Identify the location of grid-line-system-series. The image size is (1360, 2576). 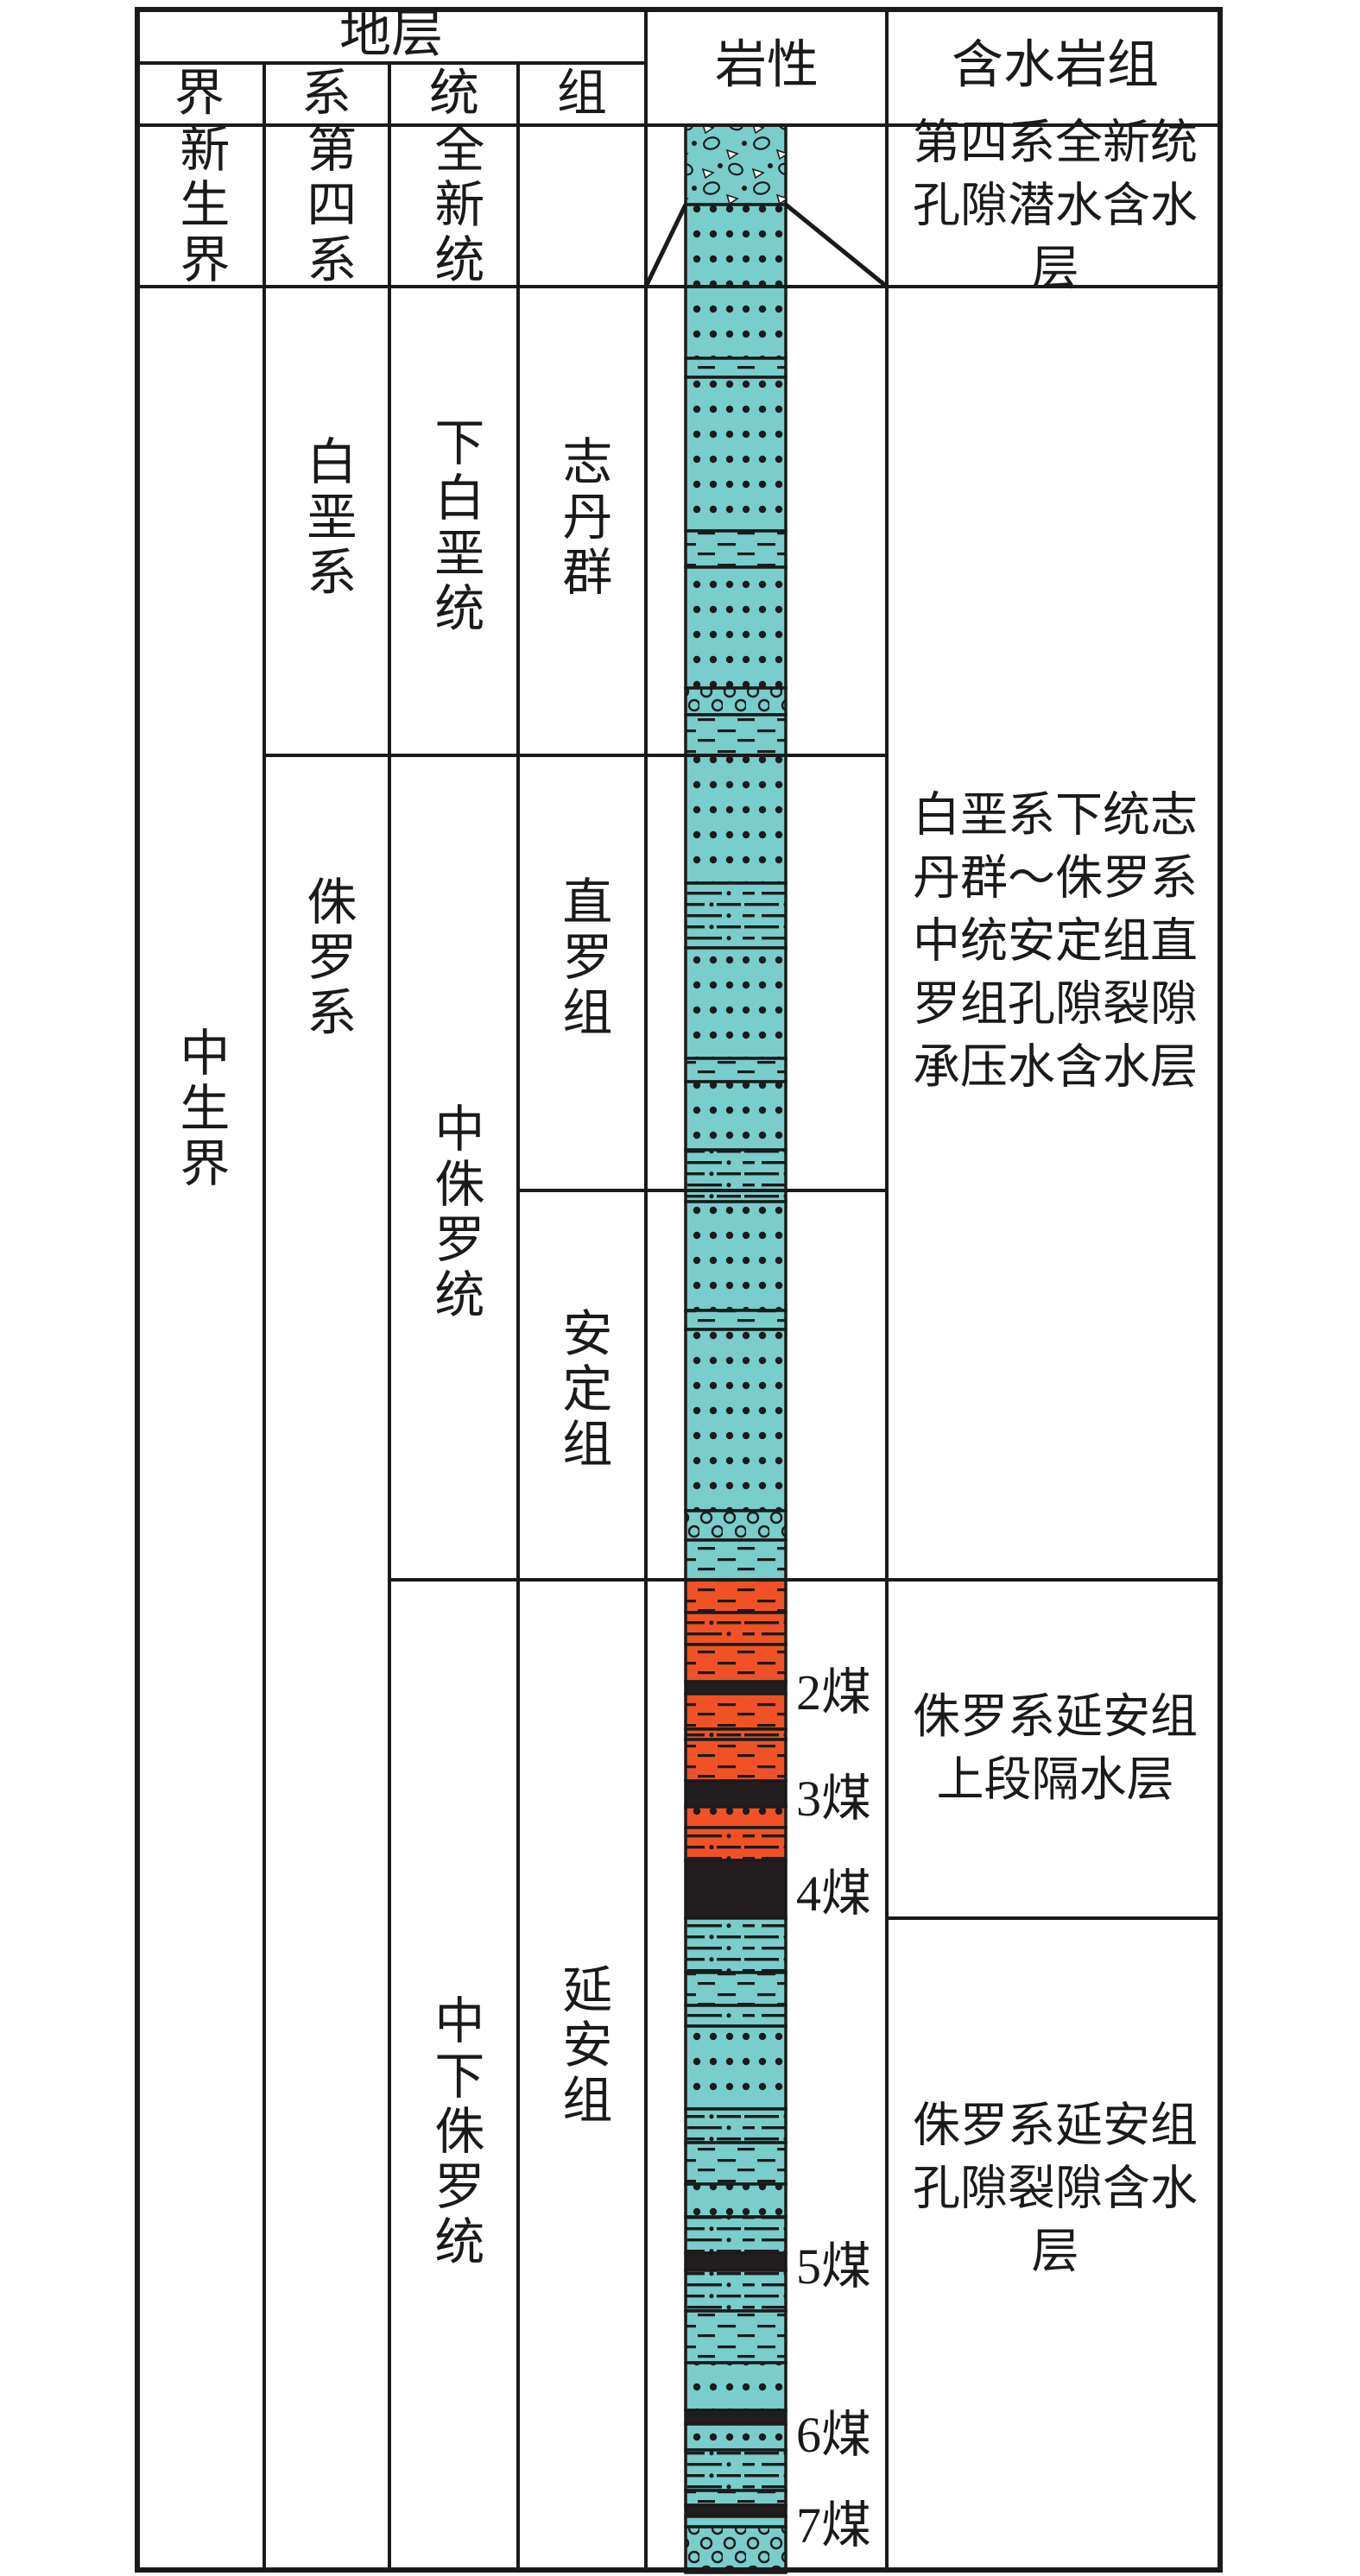
(390, 1318).